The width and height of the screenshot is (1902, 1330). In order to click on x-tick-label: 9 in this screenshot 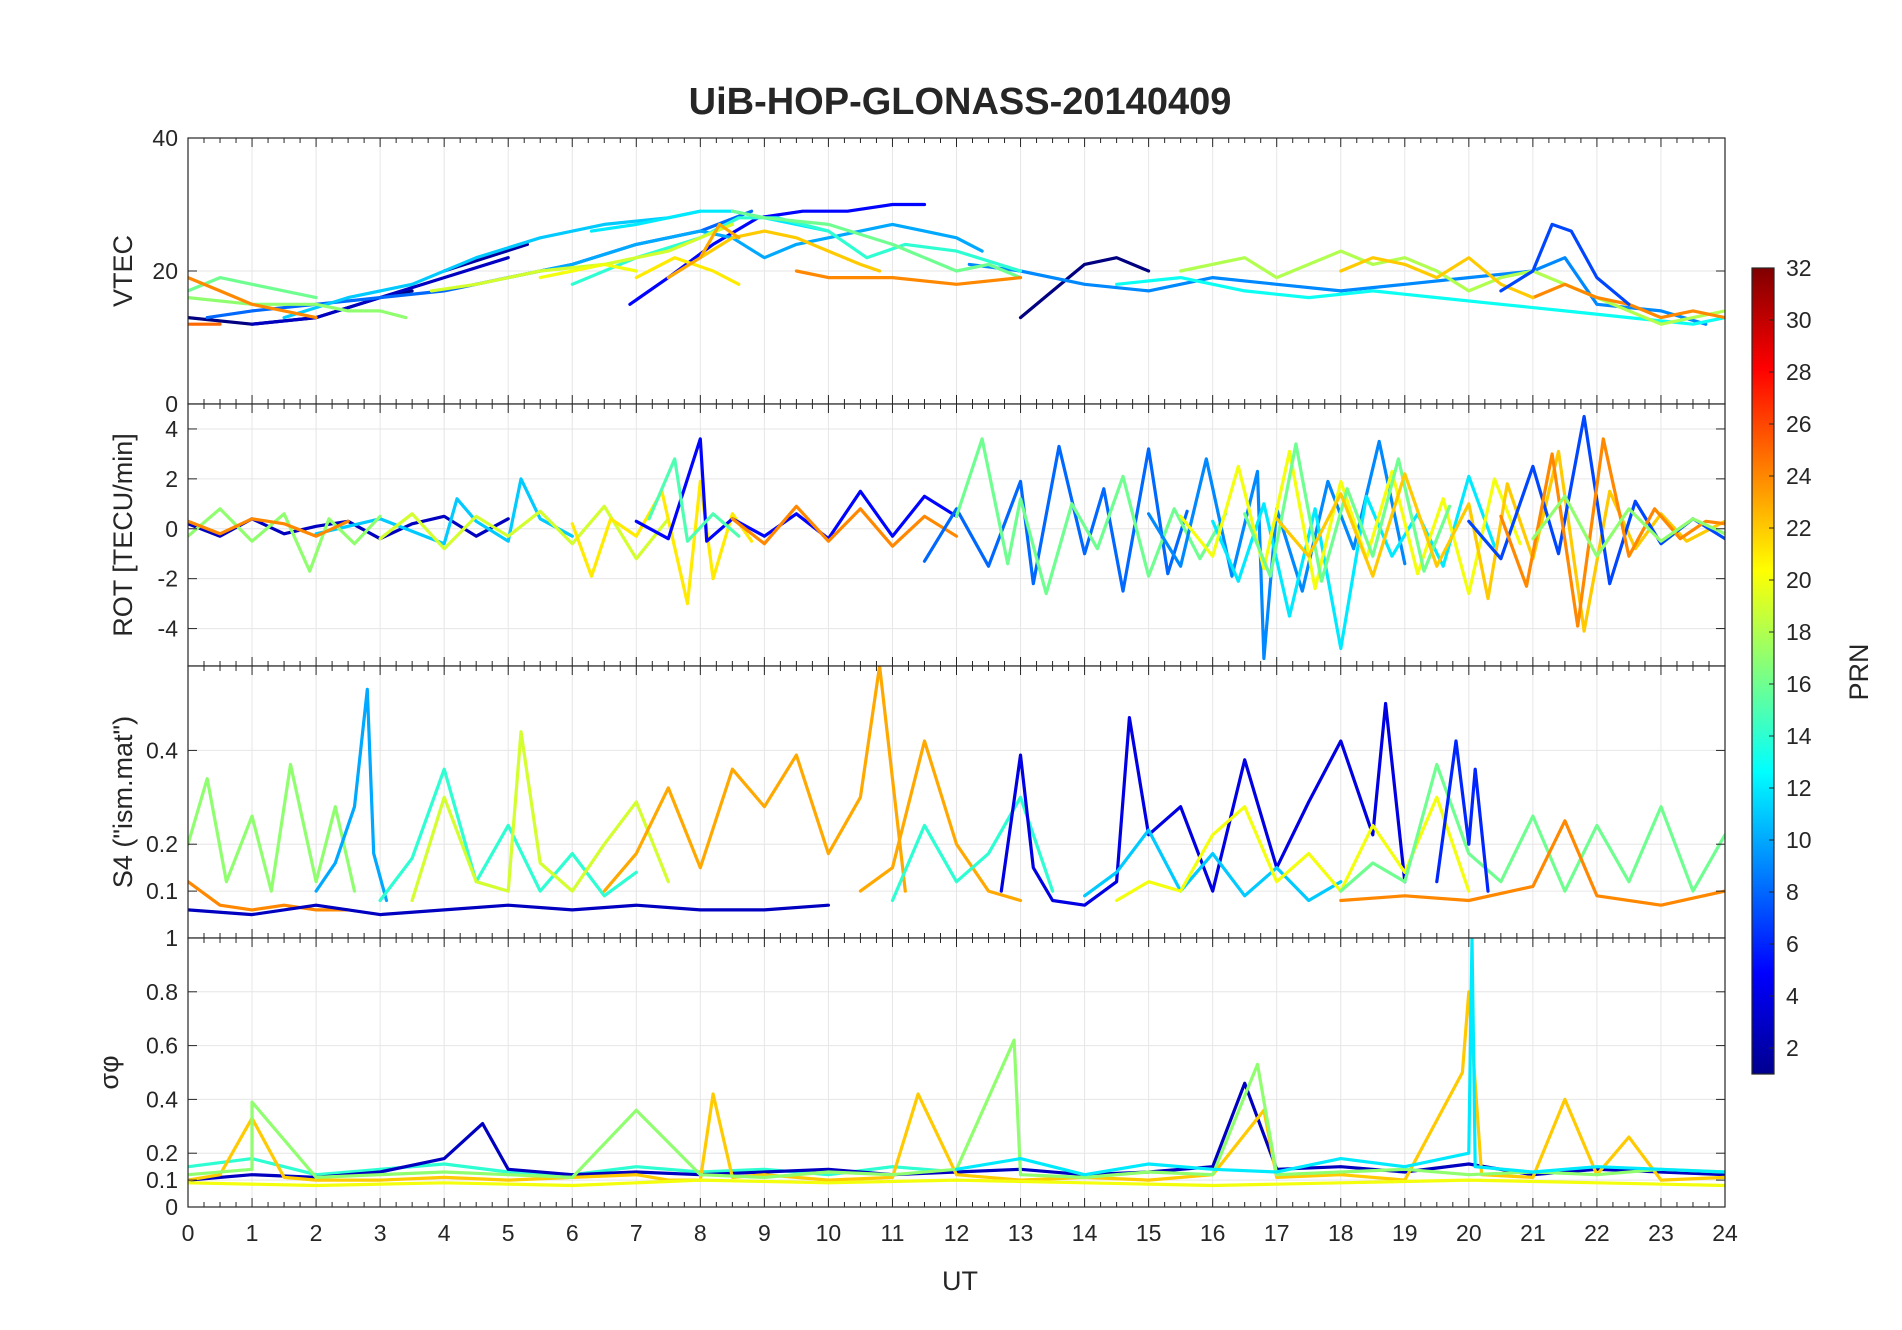, I will do `click(764, 1233)`.